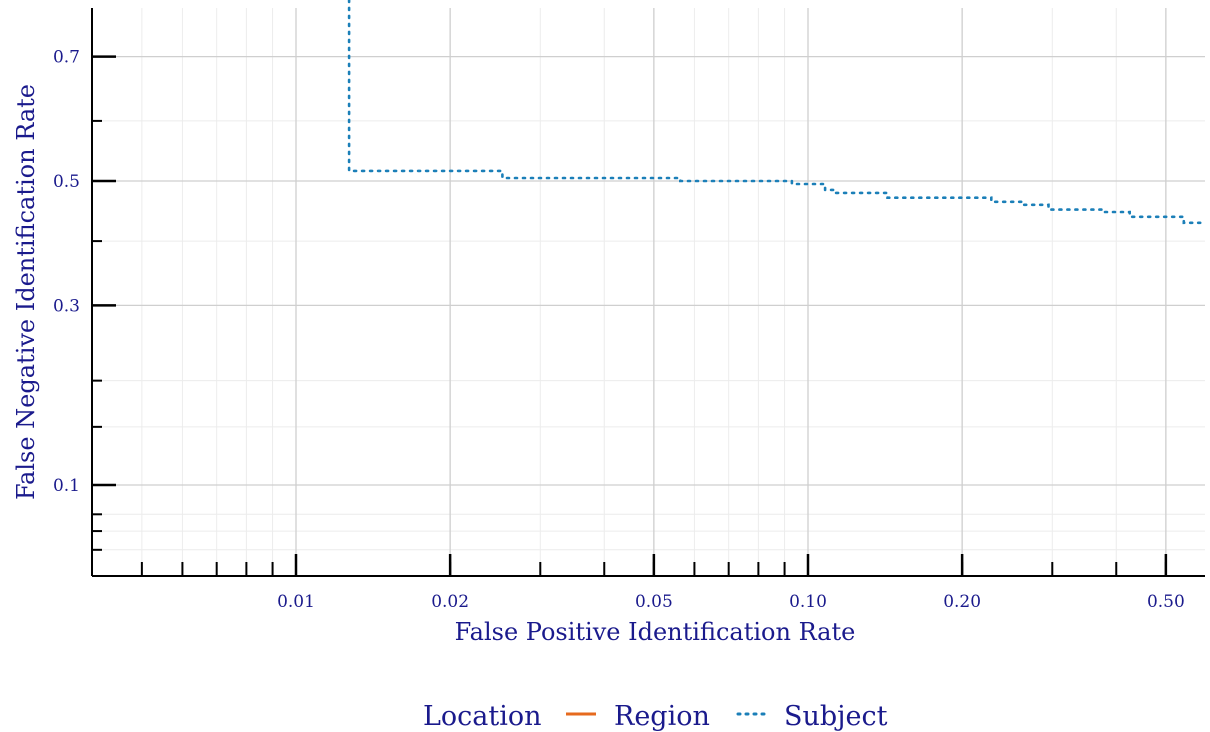  I want to click on y-axis-title: False Negative Identification Rate, so click(26, 292).